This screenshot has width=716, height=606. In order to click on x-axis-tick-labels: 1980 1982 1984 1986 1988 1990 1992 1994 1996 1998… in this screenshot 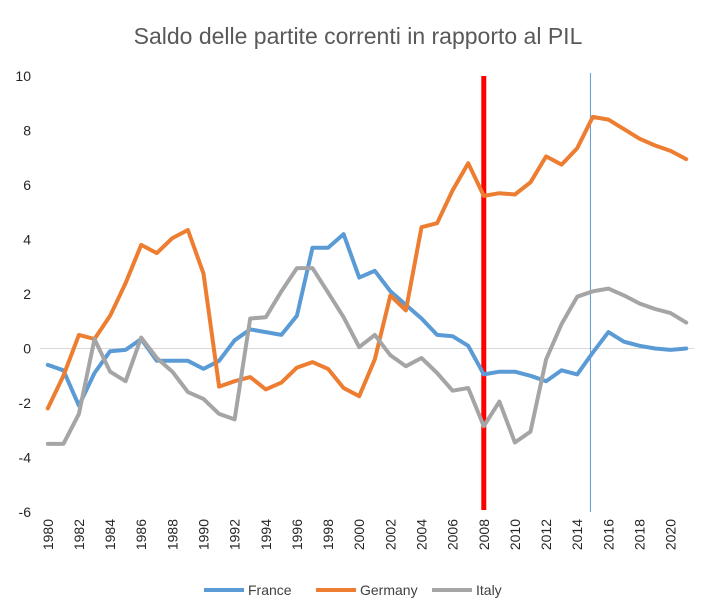, I will do `click(359, 534)`.